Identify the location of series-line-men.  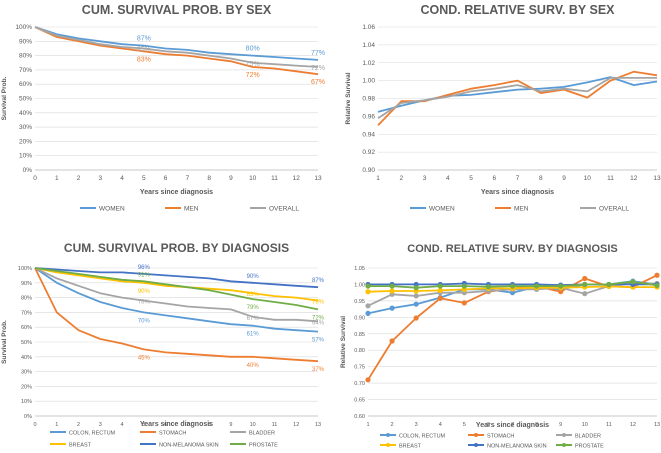
(176, 51).